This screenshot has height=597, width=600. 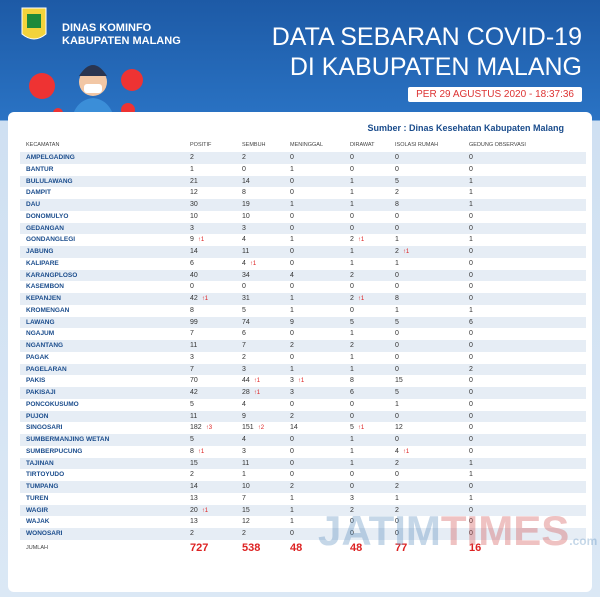 What do you see at coordinates (48, 310) in the screenshot?
I see `cell: KROMENGAN` at bounding box center [48, 310].